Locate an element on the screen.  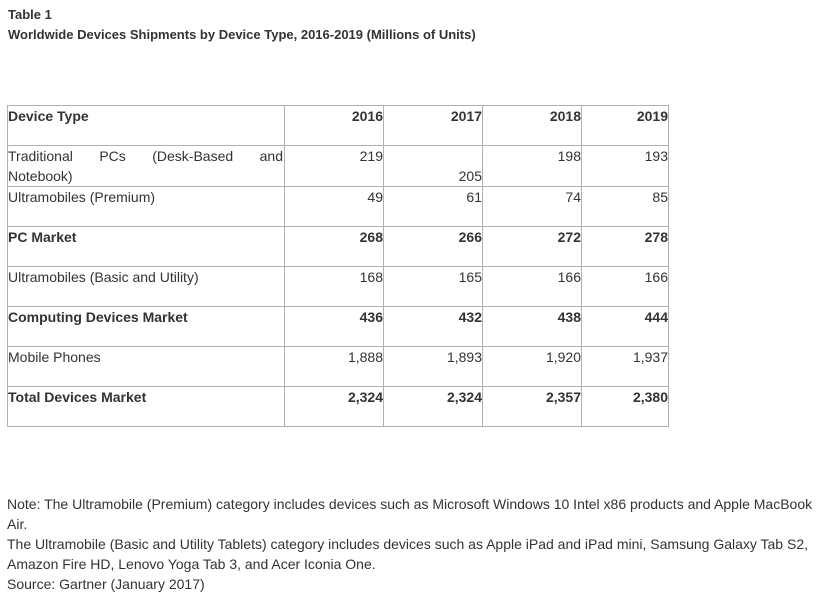
cell-ultramobiles-basic-2019: 166 is located at coordinates (625, 286).